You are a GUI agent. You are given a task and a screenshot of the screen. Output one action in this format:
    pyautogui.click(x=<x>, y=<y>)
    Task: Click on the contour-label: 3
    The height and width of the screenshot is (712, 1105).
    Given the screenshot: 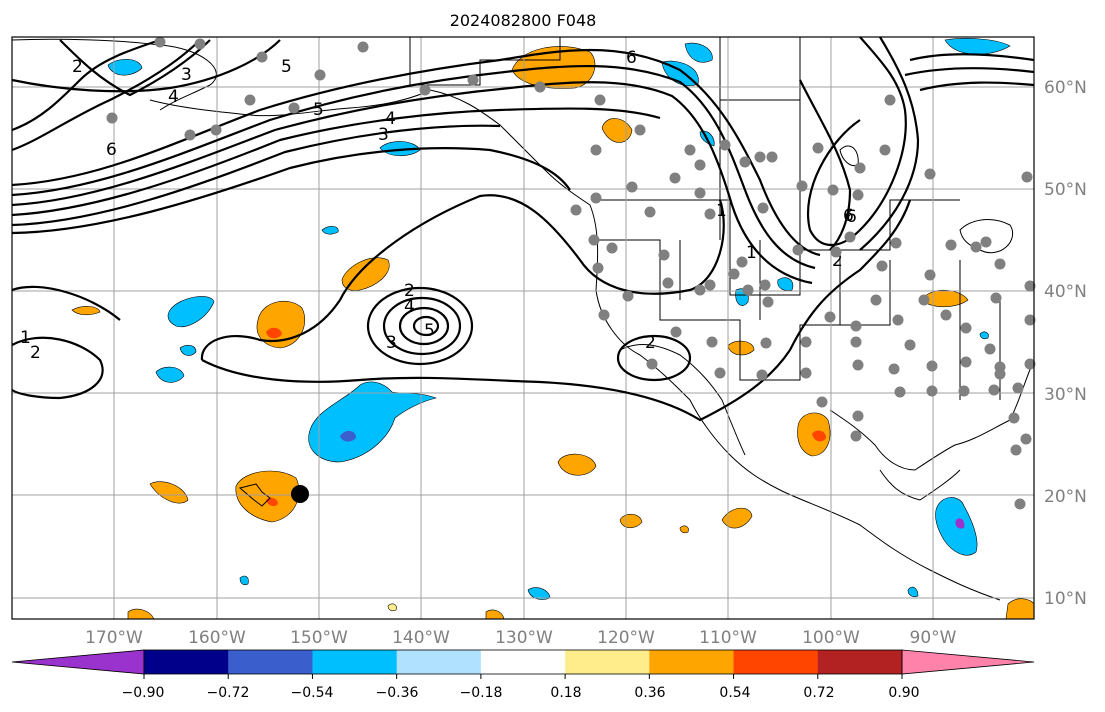 What is the action you would take?
    pyautogui.click(x=383, y=135)
    